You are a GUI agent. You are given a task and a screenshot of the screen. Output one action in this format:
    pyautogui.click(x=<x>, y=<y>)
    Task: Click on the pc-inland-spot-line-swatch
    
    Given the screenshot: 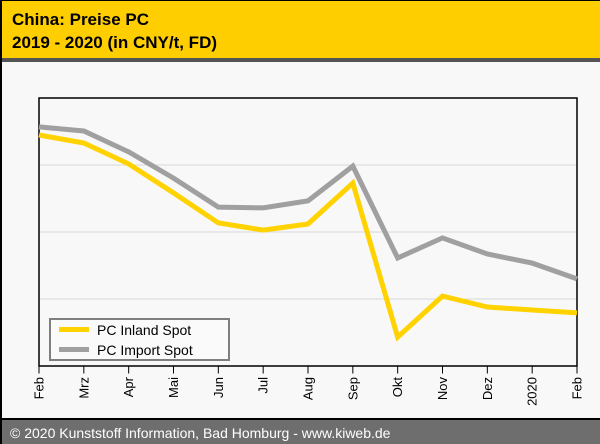 What is the action you would take?
    pyautogui.click(x=74, y=329)
    